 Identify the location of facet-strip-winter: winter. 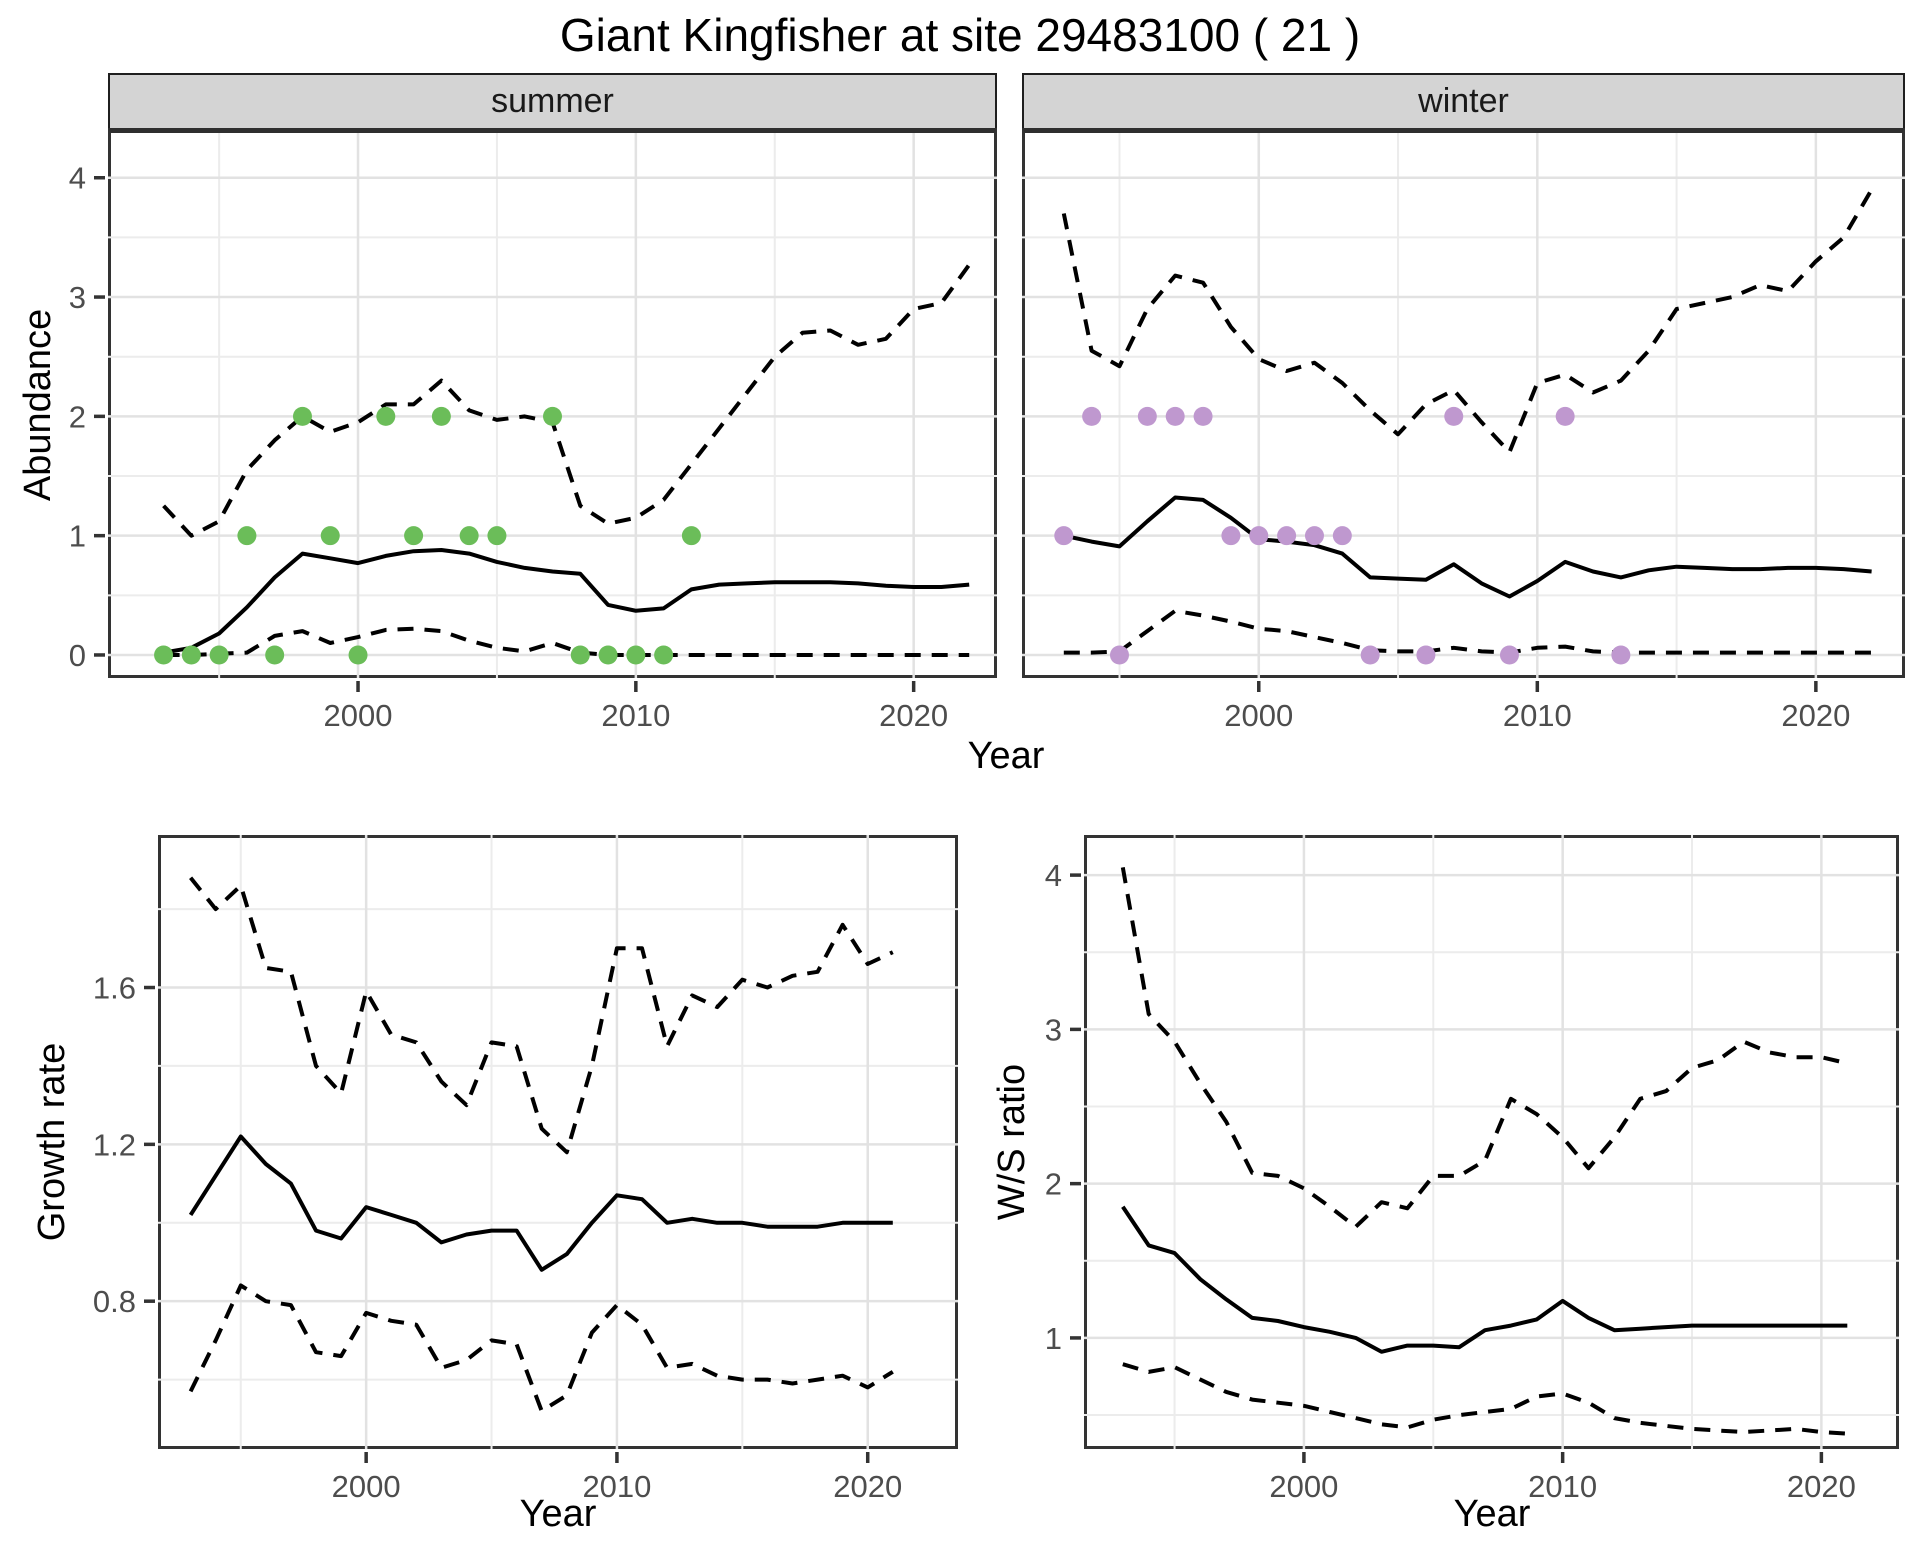
(1463, 100).